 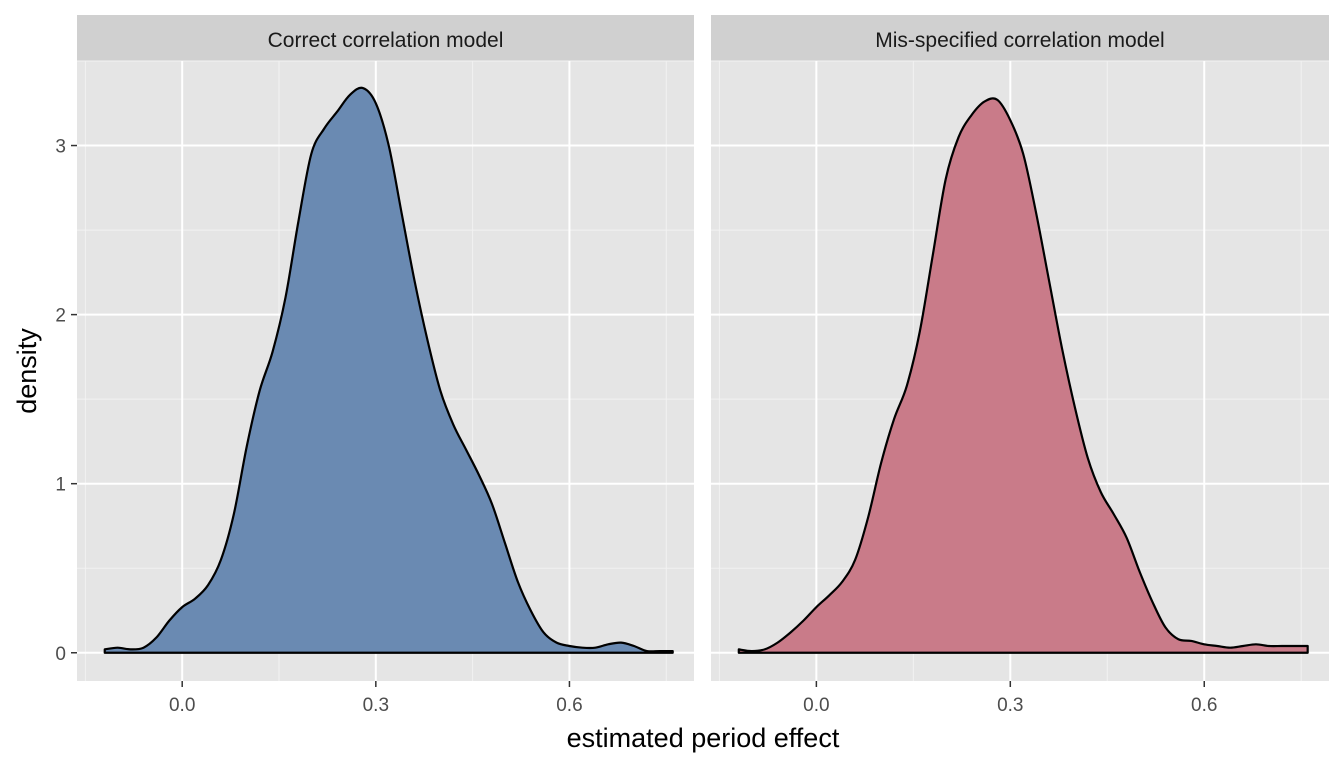 I want to click on strip-background-misspecified, so click(x=1020, y=38).